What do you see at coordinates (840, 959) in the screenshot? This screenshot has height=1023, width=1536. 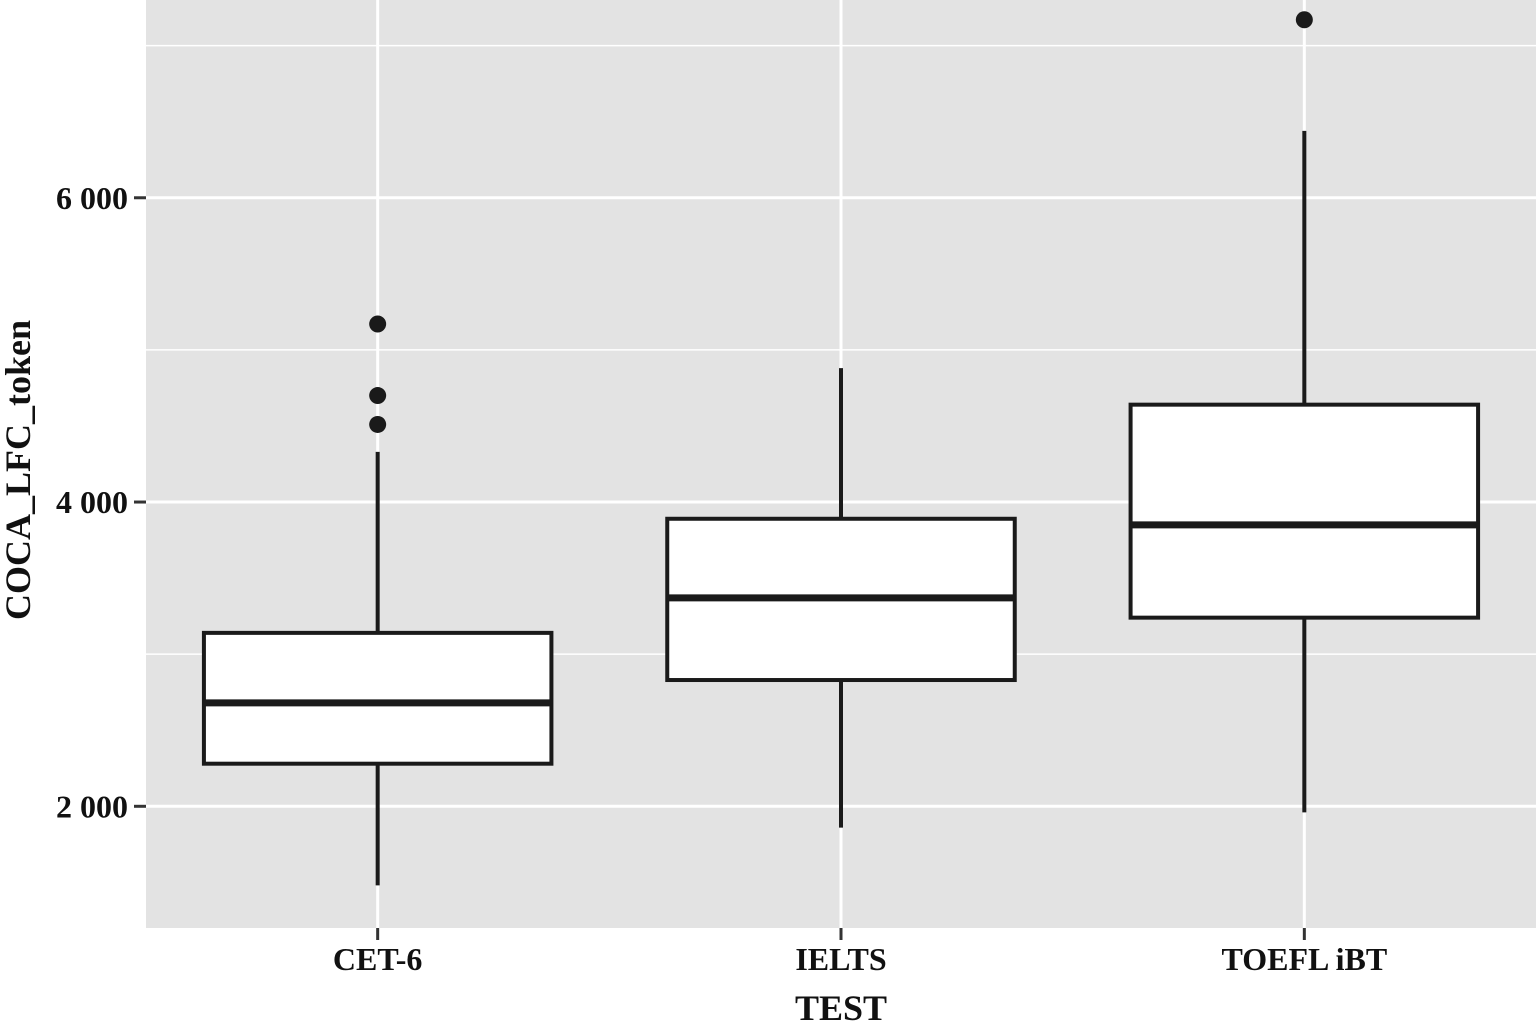 I see `x-tick-label: IELTS` at bounding box center [840, 959].